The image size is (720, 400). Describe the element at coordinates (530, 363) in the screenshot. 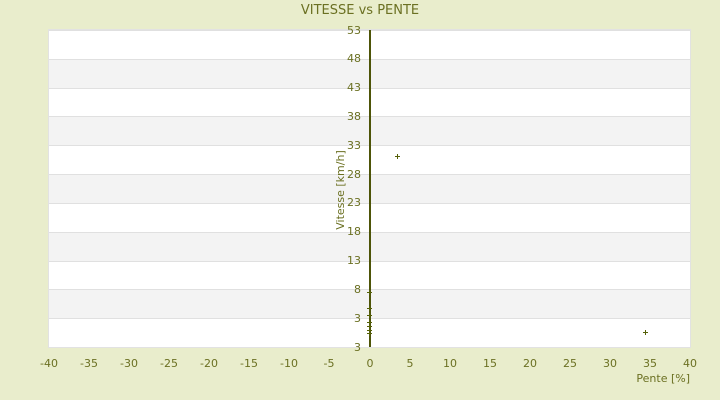

I see `x-tick-label: 20` at that location.